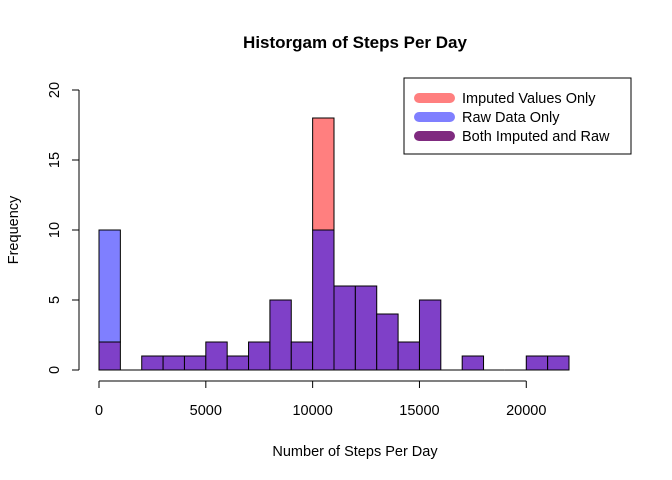 This screenshot has height=480, width=672. Describe the element at coordinates (55, 370) in the screenshot. I see `y-tick-label: 0` at that location.